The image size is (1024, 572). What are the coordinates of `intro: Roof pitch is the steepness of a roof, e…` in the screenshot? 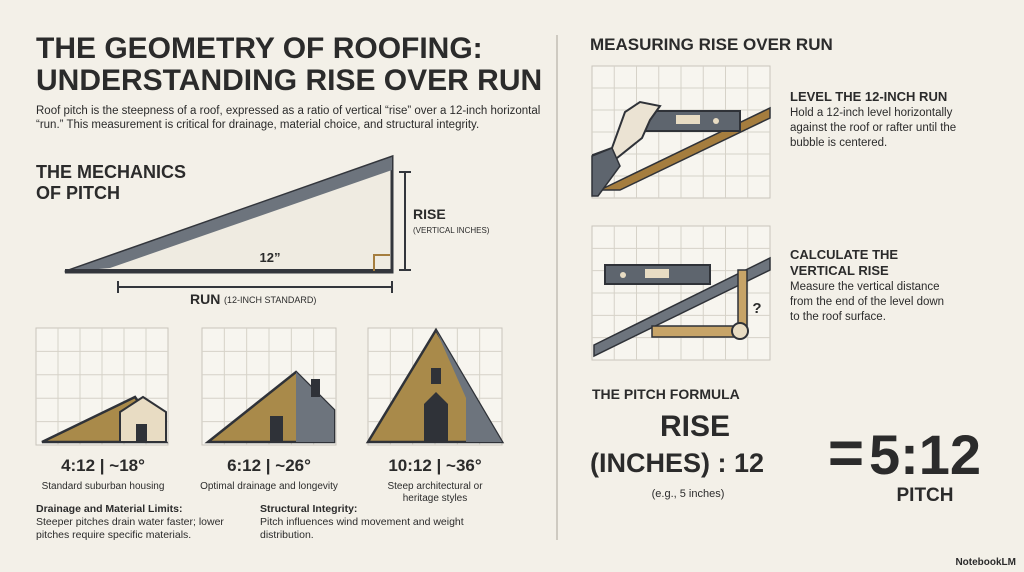 It's located at (288, 111).